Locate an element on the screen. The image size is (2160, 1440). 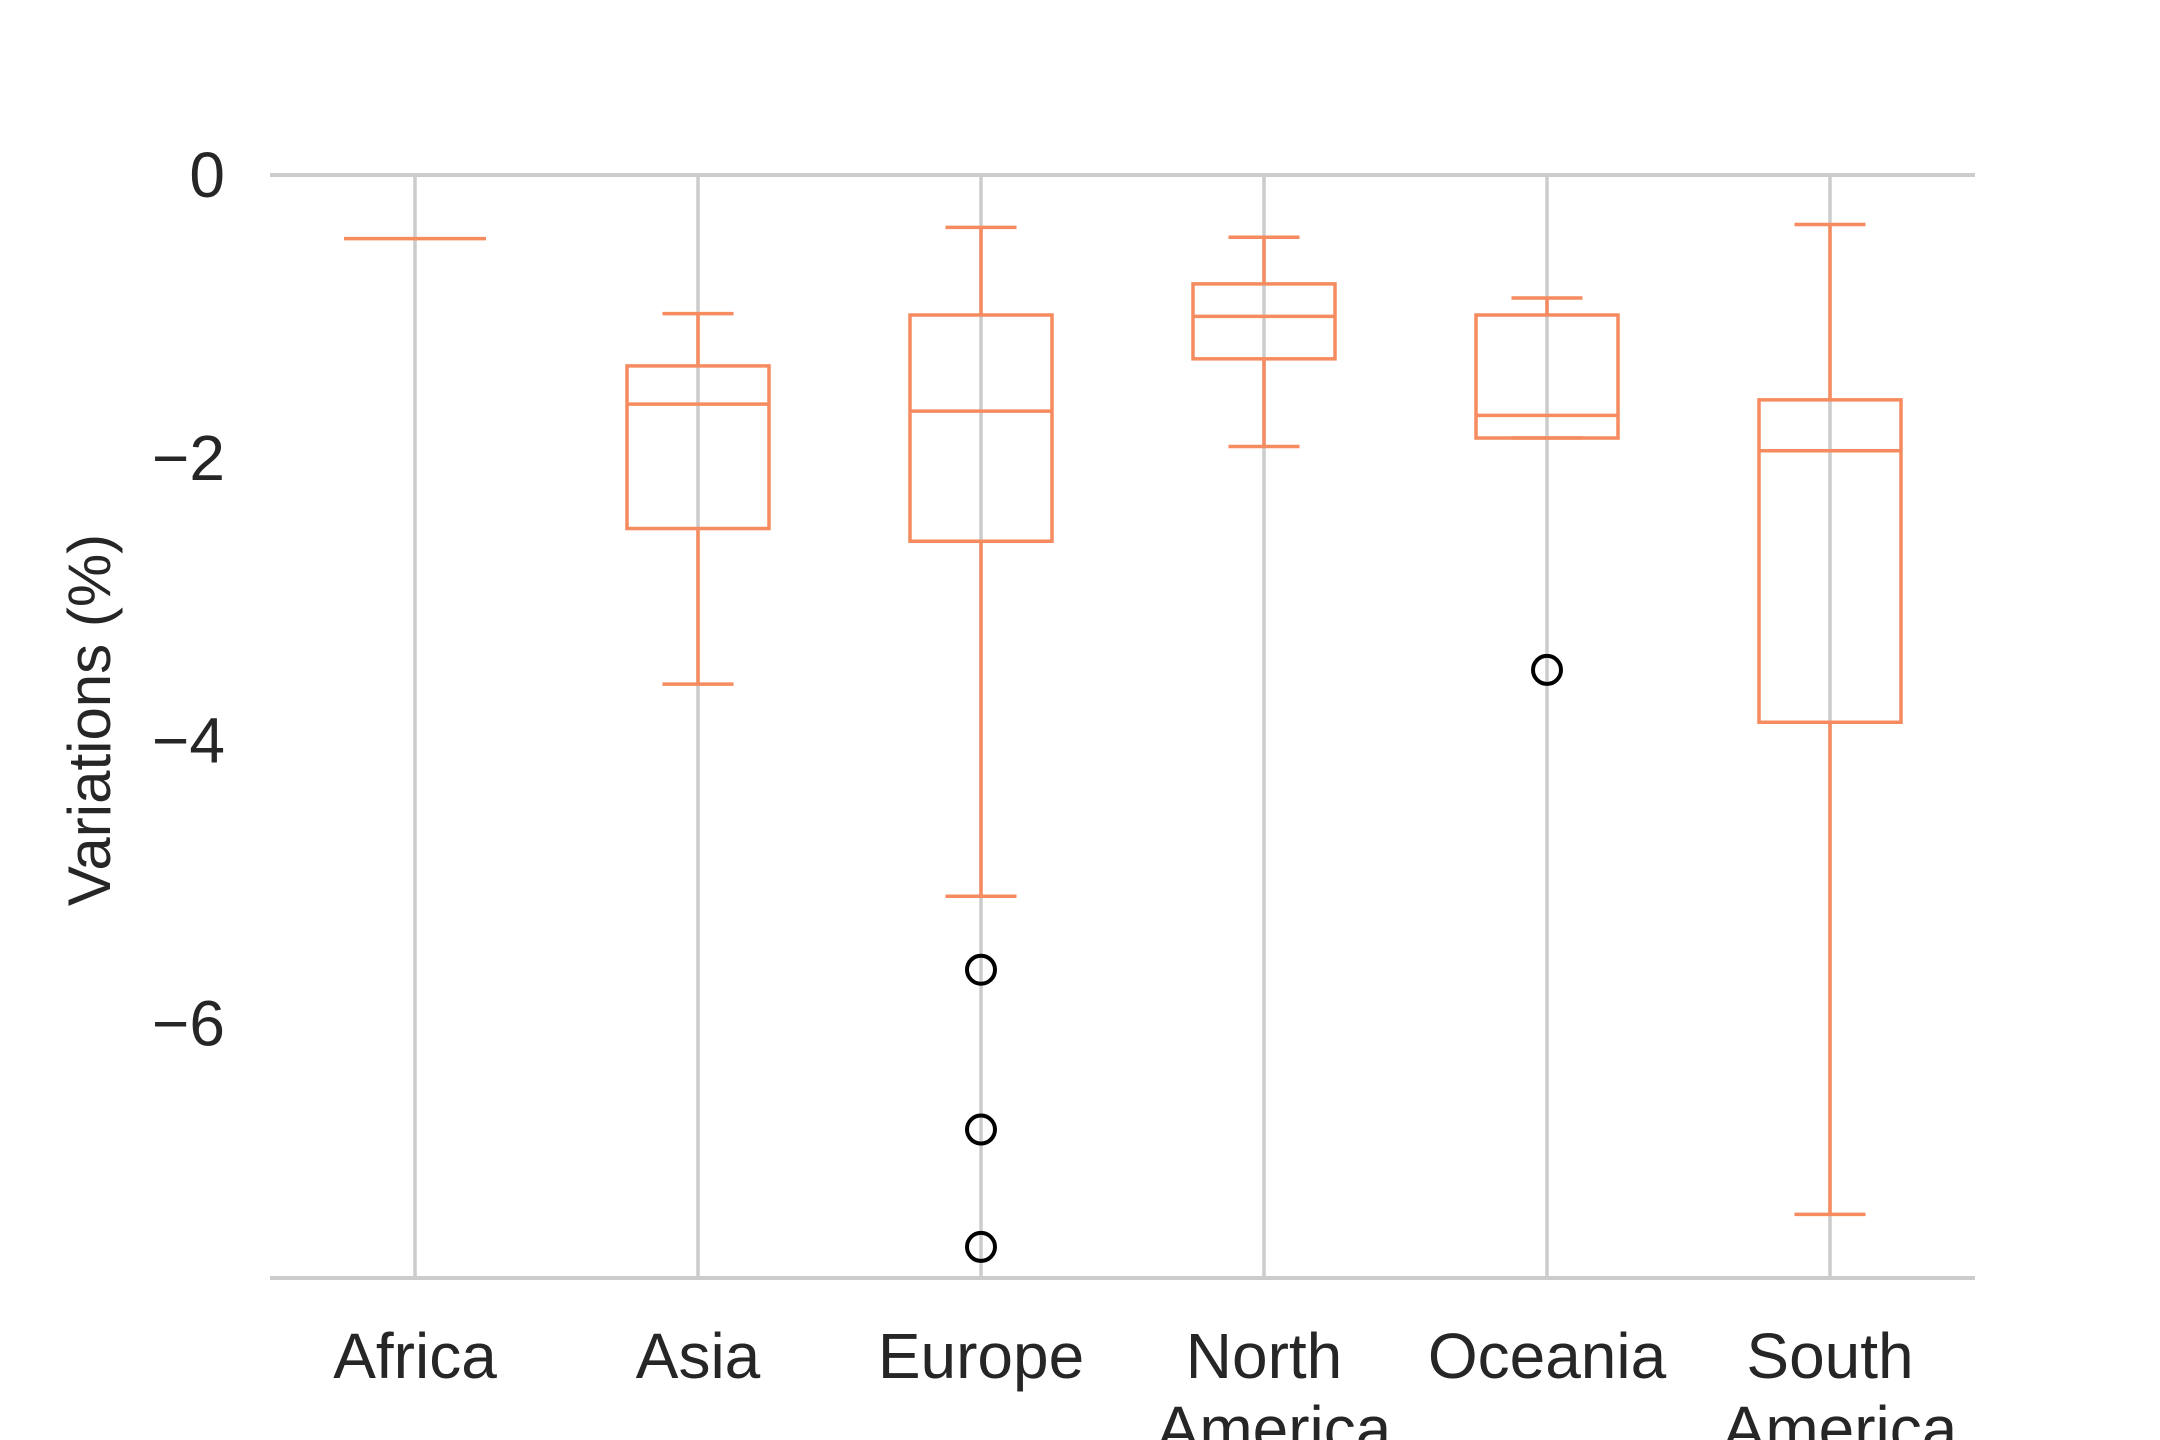
y-tick-label: −4 is located at coordinates (188, 741).